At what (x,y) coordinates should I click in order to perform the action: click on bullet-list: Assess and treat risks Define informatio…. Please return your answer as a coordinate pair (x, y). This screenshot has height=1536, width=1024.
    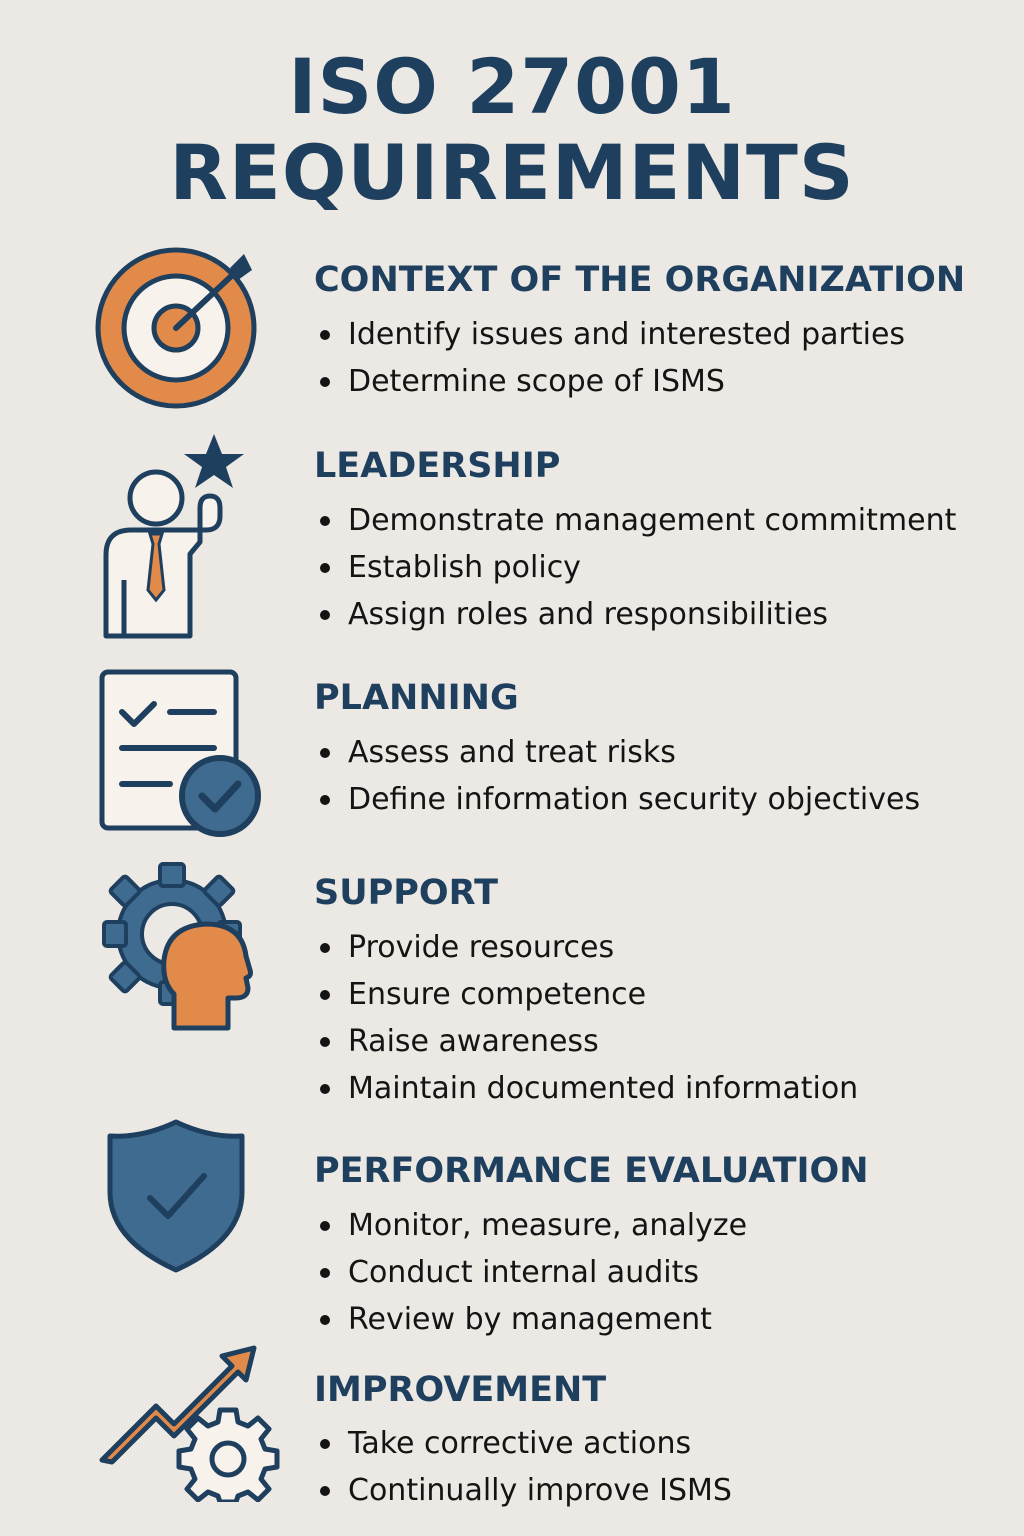
    Looking at the image, I should click on (617, 776).